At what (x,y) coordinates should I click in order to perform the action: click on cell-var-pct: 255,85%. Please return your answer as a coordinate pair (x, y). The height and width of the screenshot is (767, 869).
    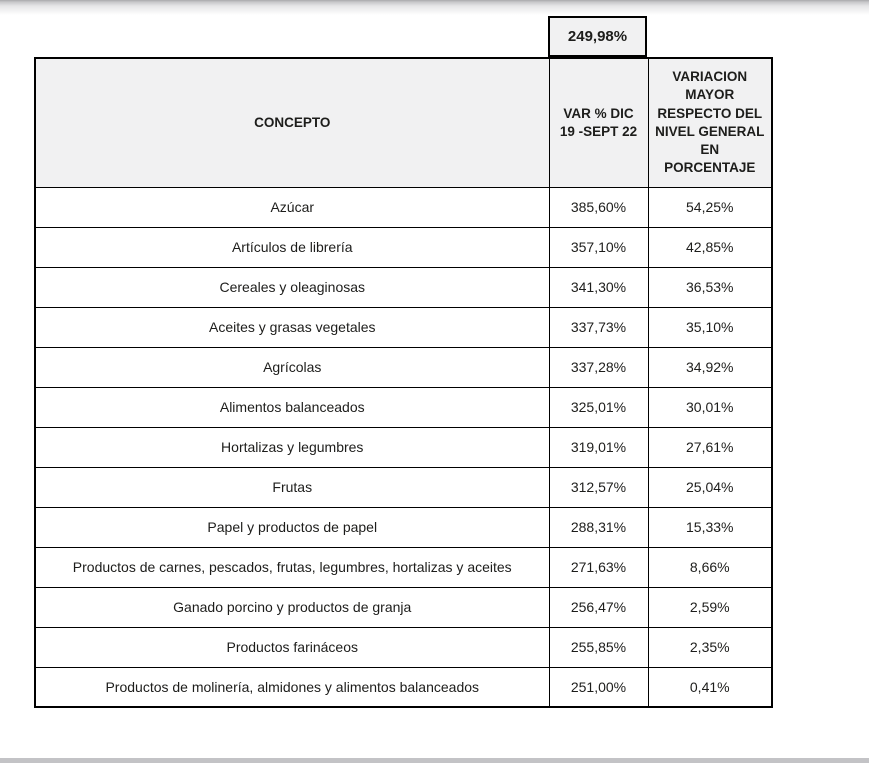
    Looking at the image, I should click on (598, 647).